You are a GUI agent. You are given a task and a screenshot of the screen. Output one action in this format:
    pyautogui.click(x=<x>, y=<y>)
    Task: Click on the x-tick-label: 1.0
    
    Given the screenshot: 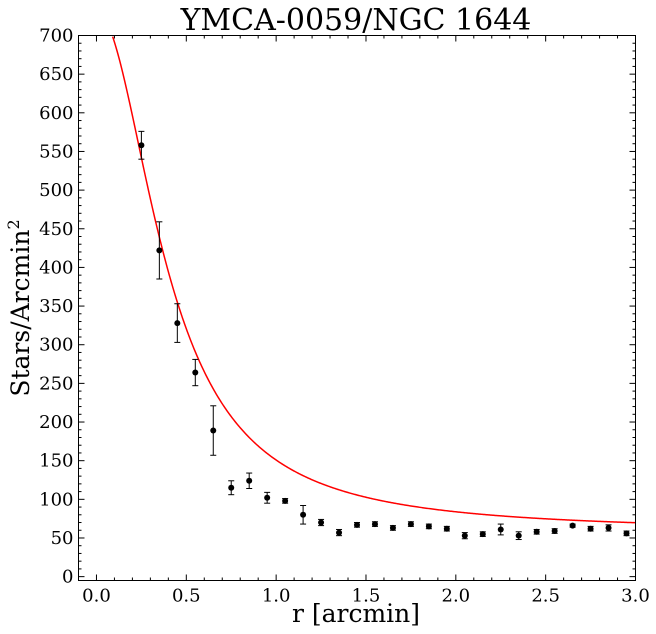 What is the action you would take?
    pyautogui.click(x=276, y=596)
    